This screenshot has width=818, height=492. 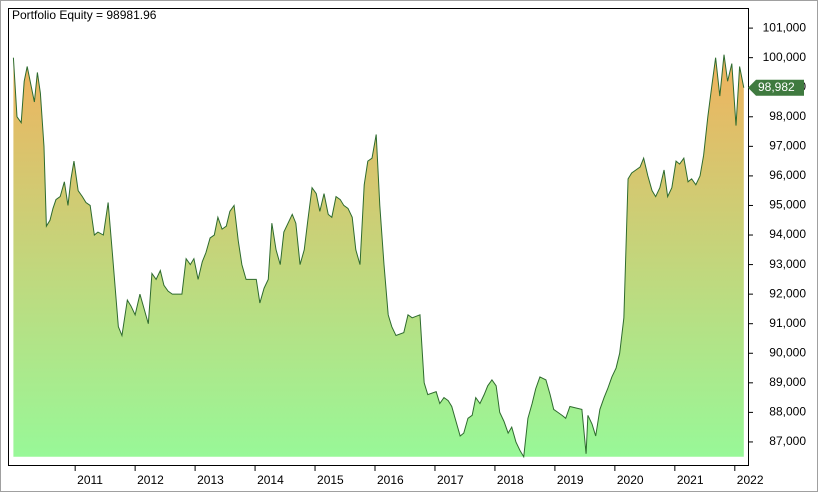 What do you see at coordinates (270, 480) in the screenshot?
I see `x-tick-label: 2014` at bounding box center [270, 480].